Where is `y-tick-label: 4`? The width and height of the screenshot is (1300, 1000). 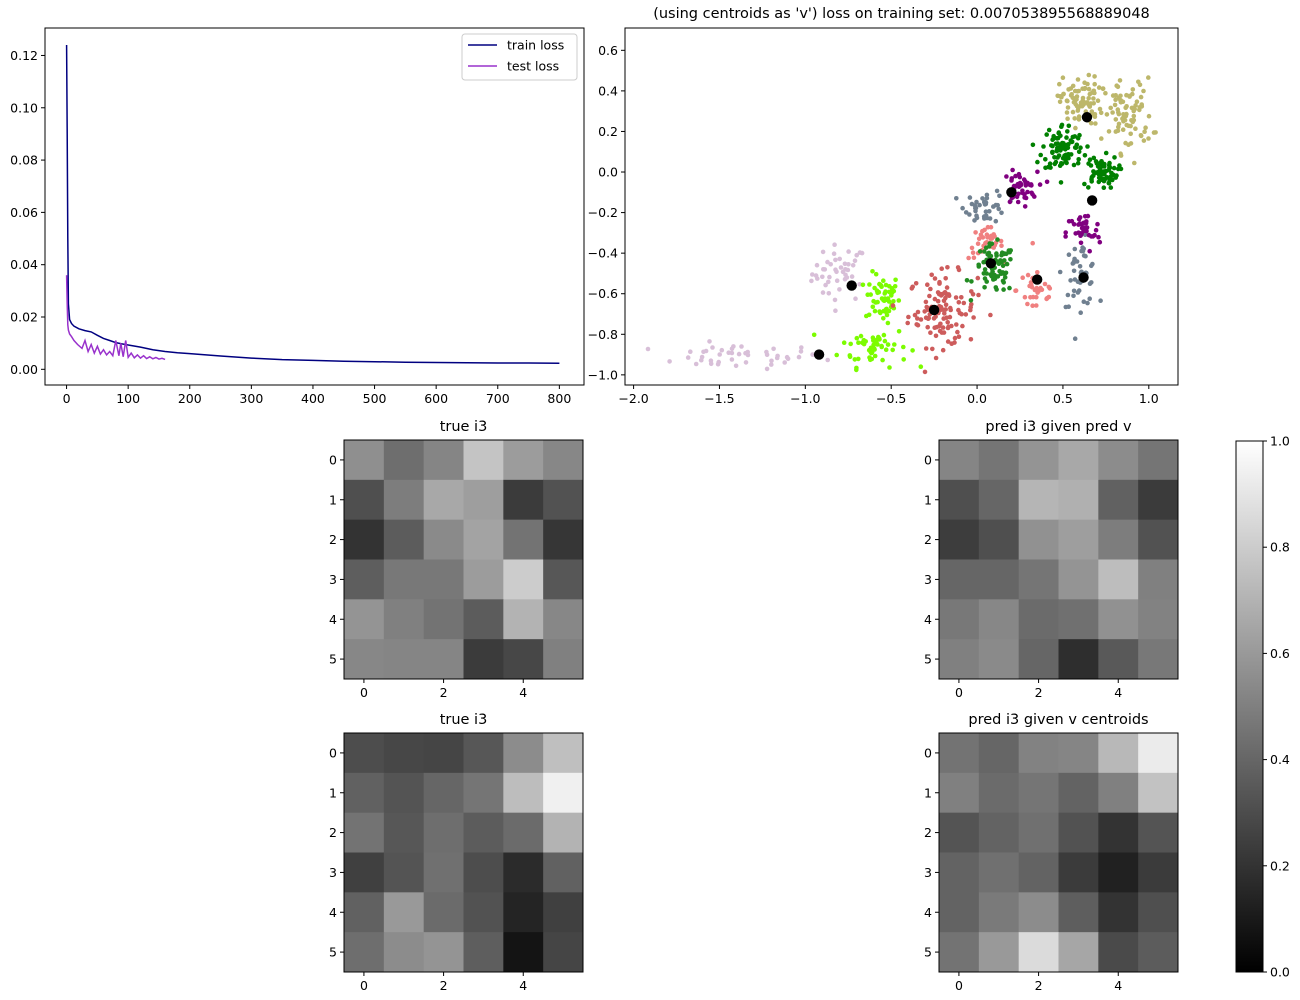 y-tick-label: 4 is located at coordinates (928, 912).